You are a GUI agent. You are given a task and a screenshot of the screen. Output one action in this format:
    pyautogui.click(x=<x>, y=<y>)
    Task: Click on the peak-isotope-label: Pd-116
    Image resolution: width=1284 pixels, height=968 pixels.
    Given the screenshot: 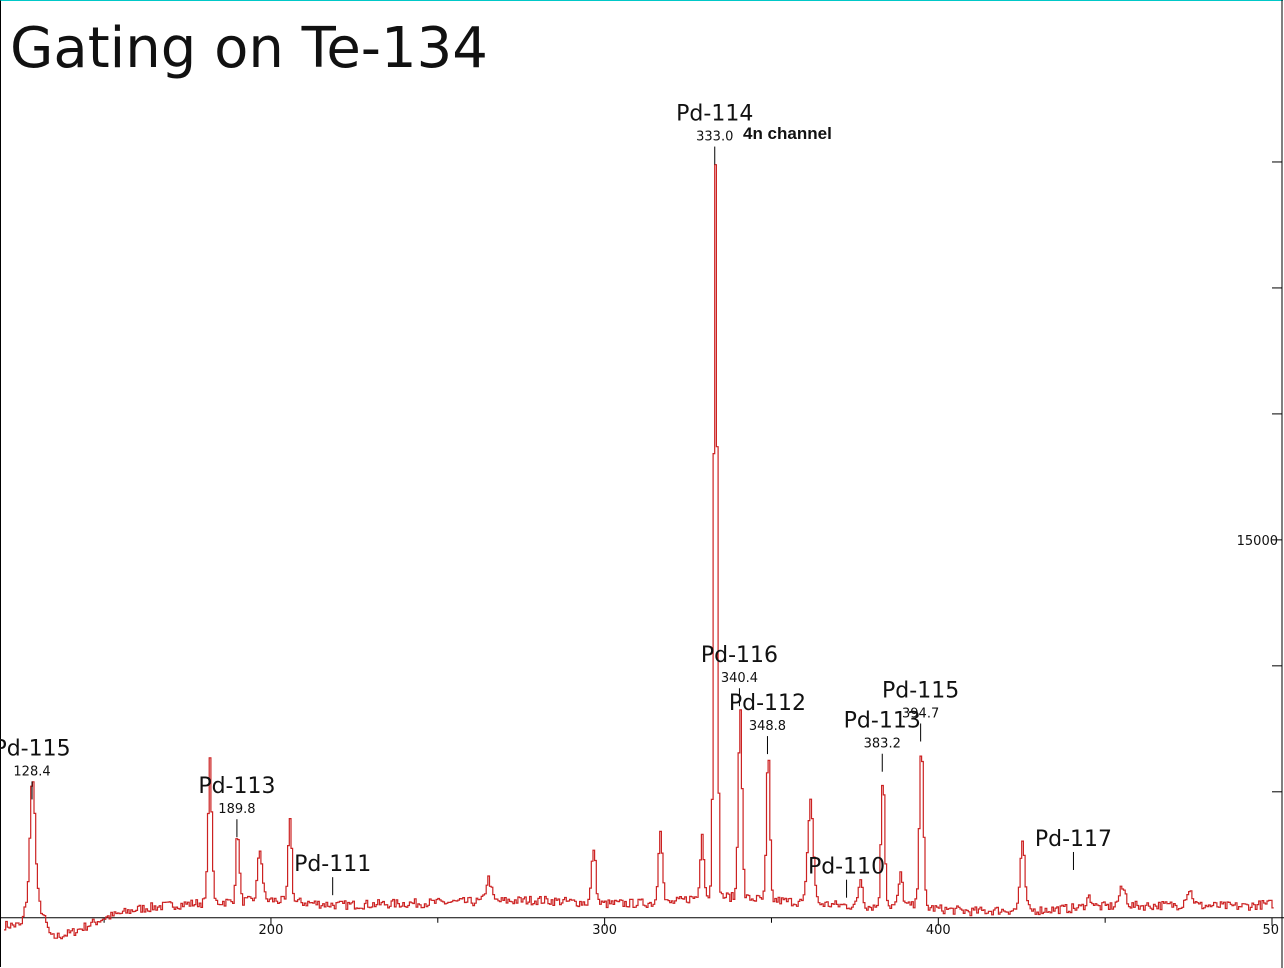 What is the action you would take?
    pyautogui.click(x=739, y=655)
    